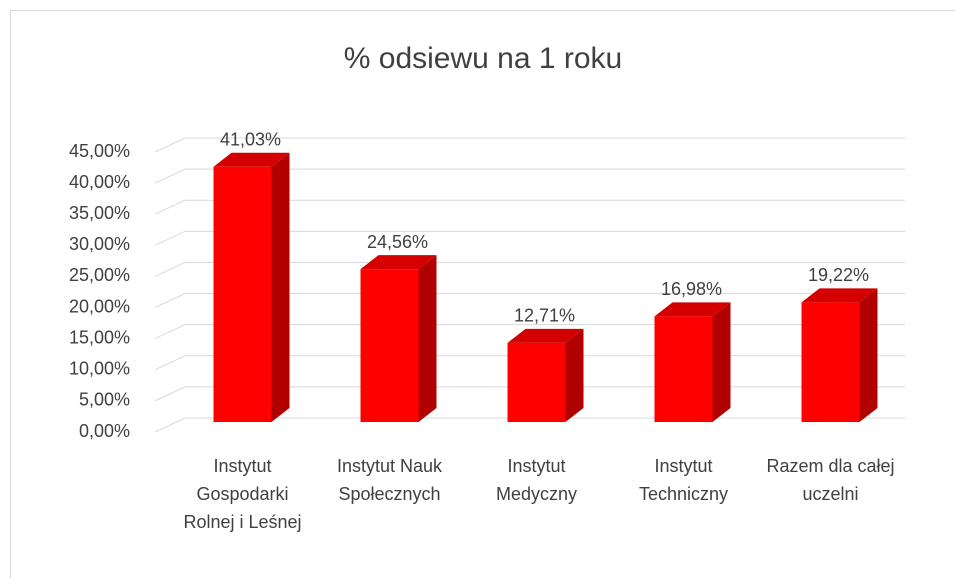  What do you see at coordinates (544, 316) in the screenshot?
I see `data-label: 12,71%` at bounding box center [544, 316].